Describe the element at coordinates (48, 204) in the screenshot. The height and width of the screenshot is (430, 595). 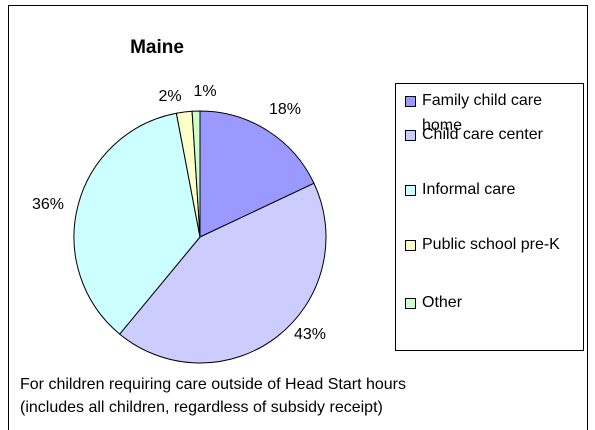
I see `data-label: 36%` at that location.